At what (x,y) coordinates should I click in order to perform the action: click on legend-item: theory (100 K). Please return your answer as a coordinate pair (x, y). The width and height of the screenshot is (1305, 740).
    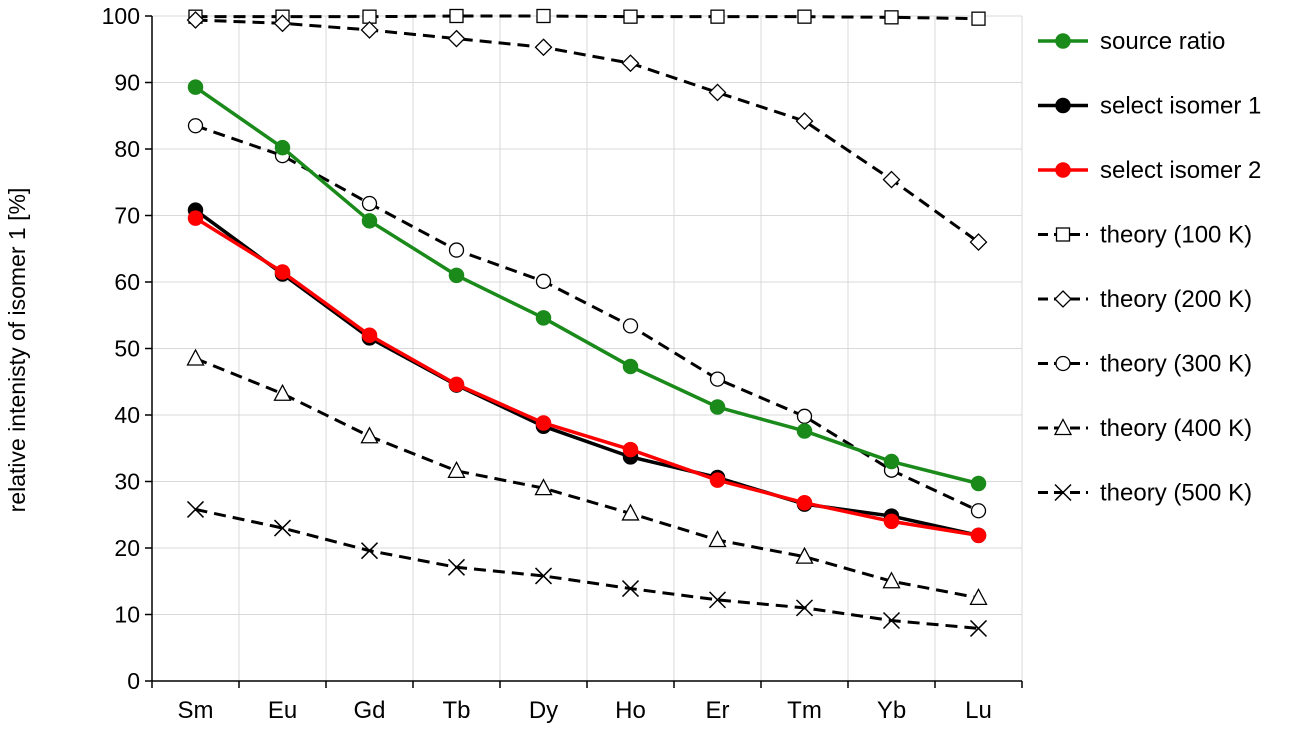
    Looking at the image, I should click on (1145, 235).